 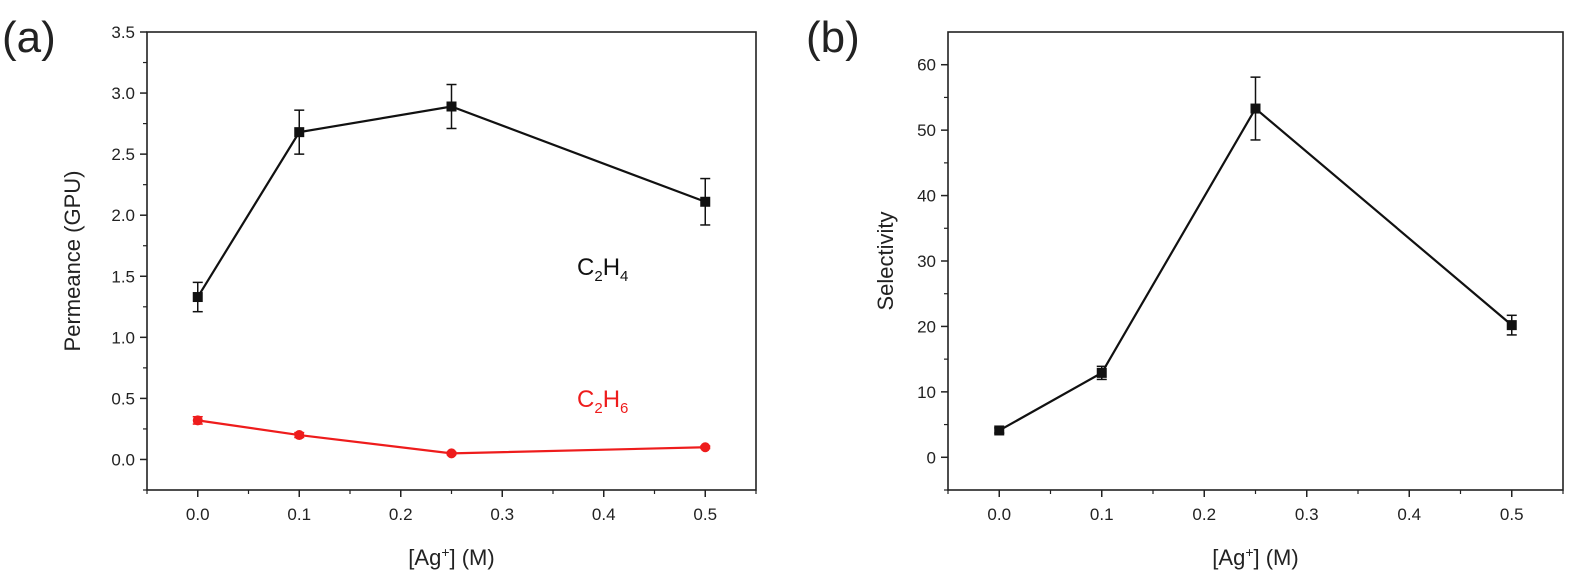 What do you see at coordinates (1102, 514) in the screenshot?
I see `x-tick-label-b: 0.1` at bounding box center [1102, 514].